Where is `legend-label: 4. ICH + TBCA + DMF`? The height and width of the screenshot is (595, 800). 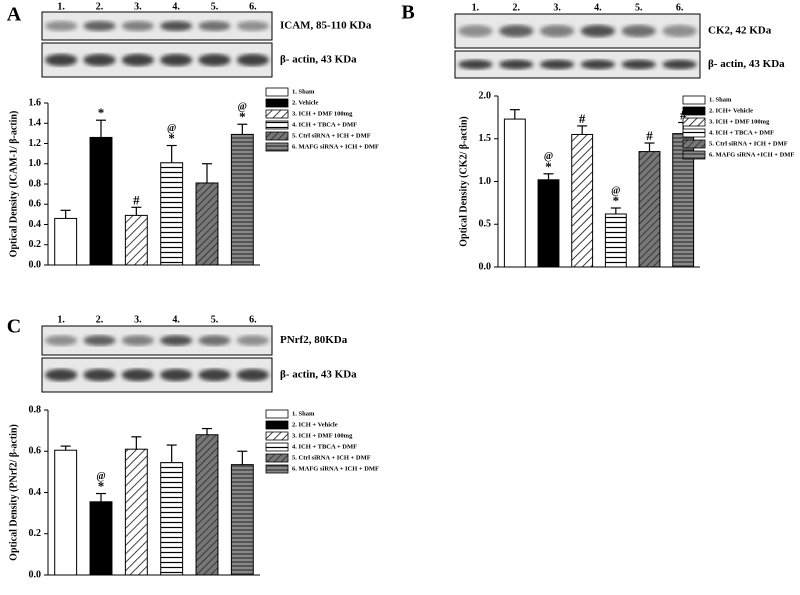 legend-label: 4. ICH + TBCA + DMF is located at coordinates (324, 124).